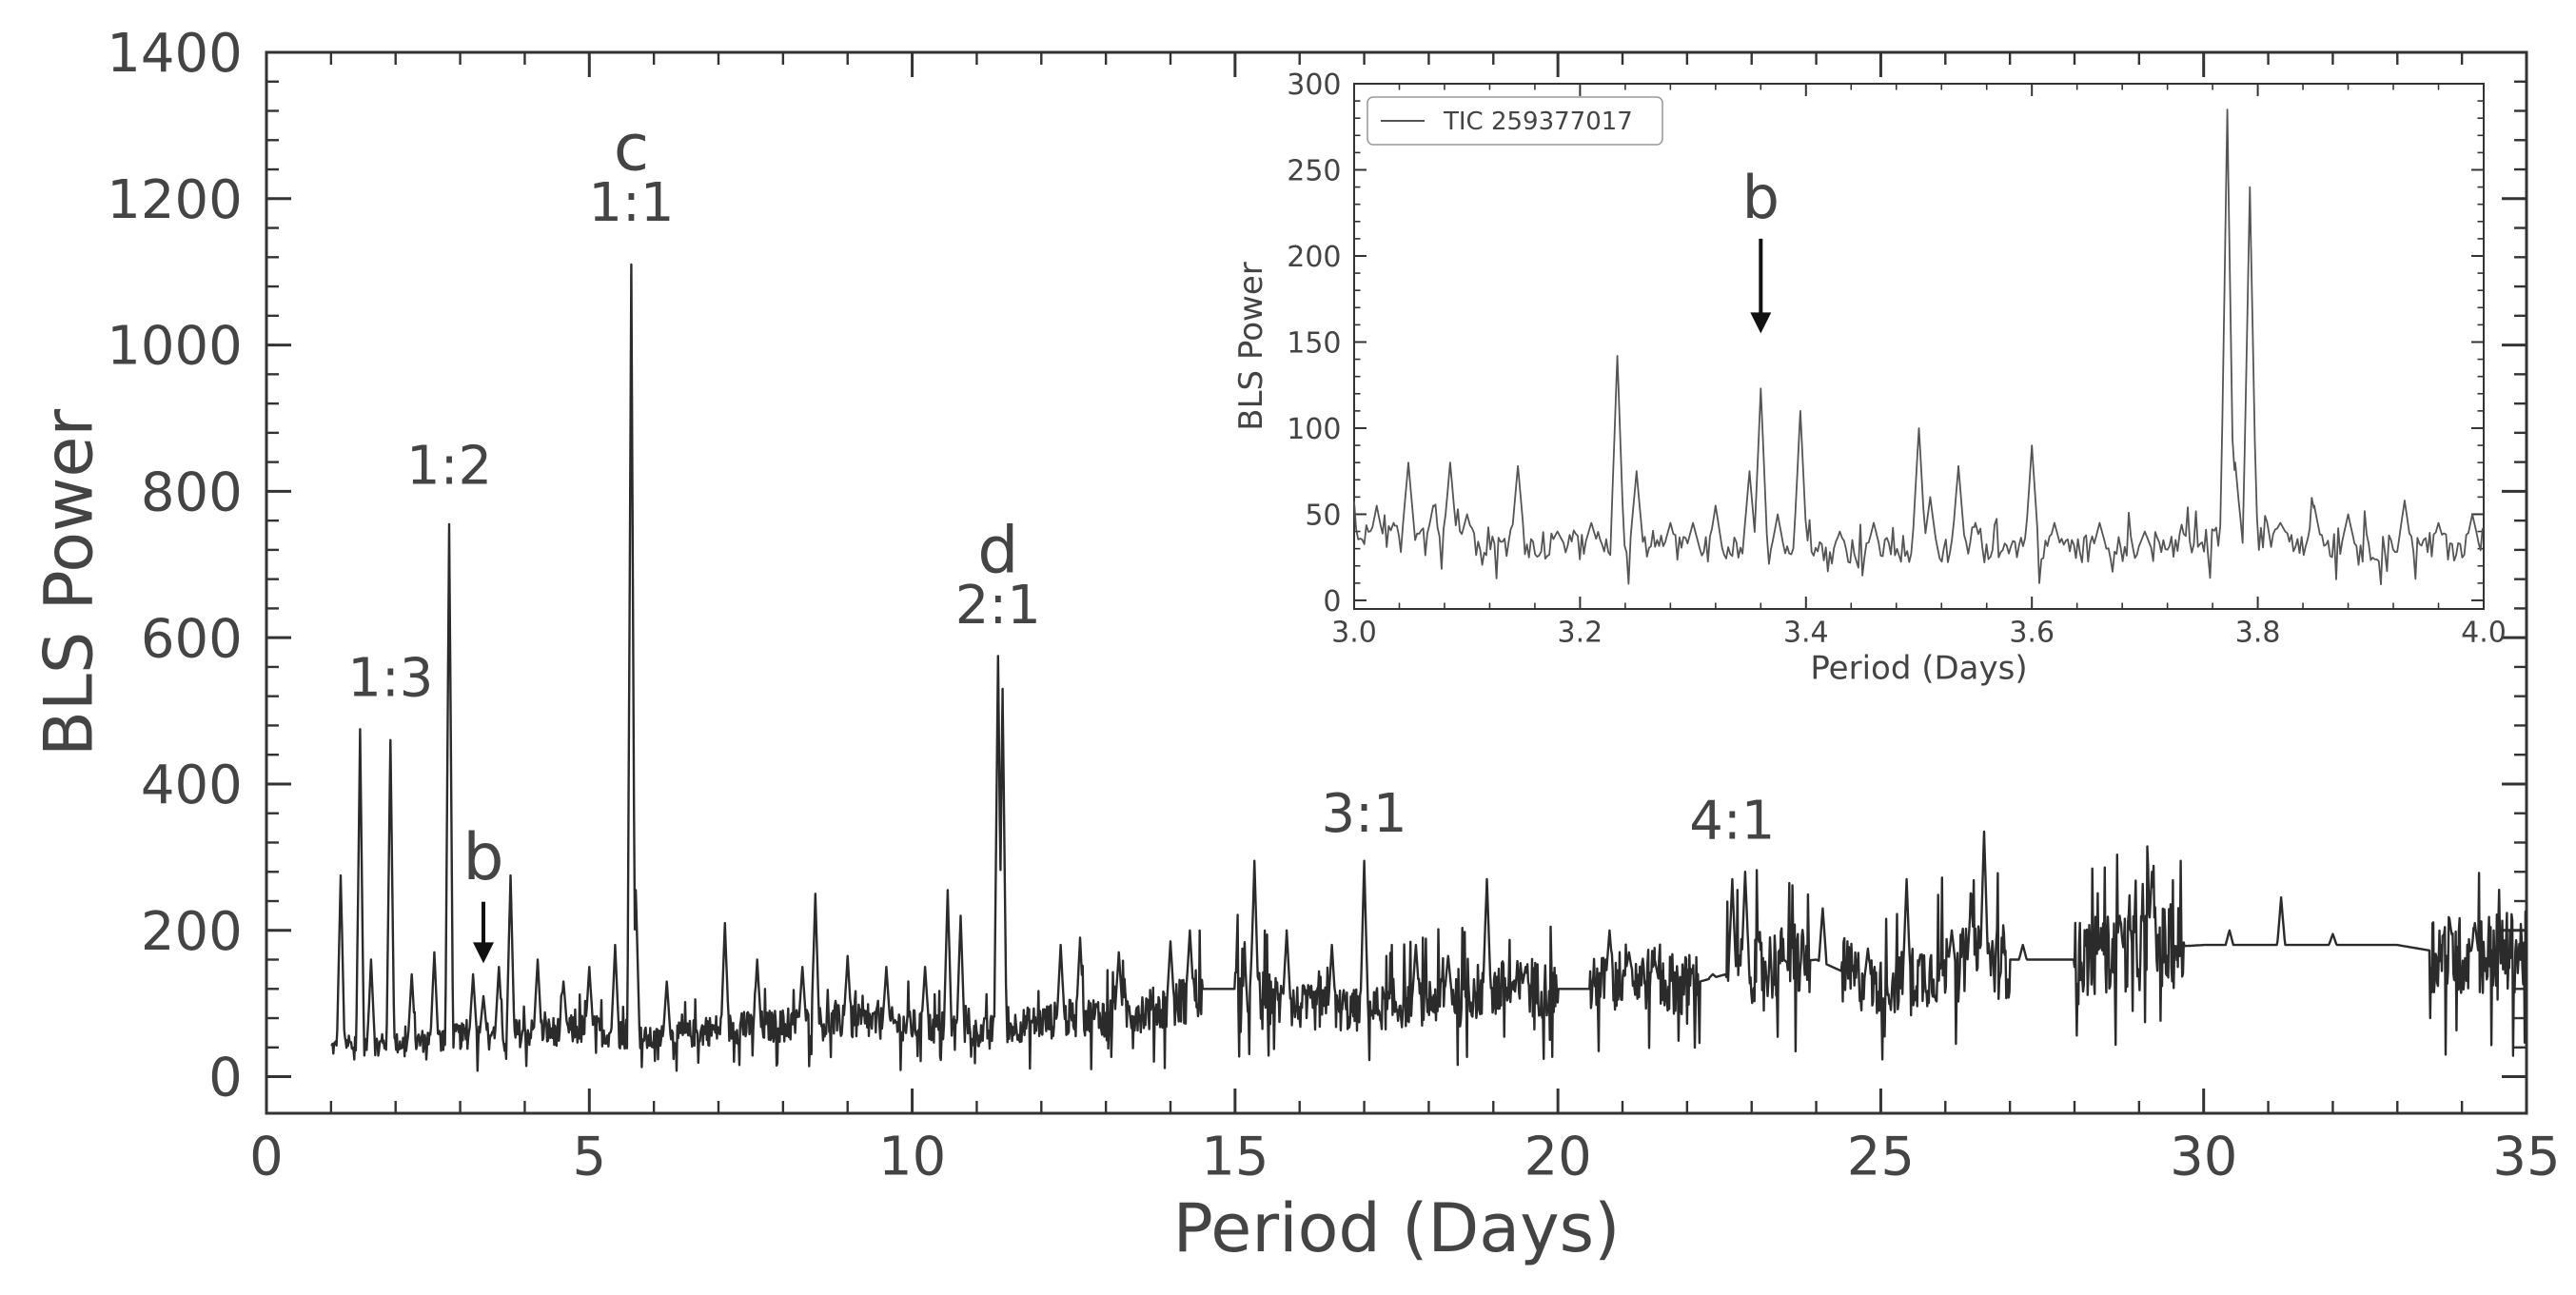  I want to click on main-x-tick-label: 35, so click(2526, 1156).